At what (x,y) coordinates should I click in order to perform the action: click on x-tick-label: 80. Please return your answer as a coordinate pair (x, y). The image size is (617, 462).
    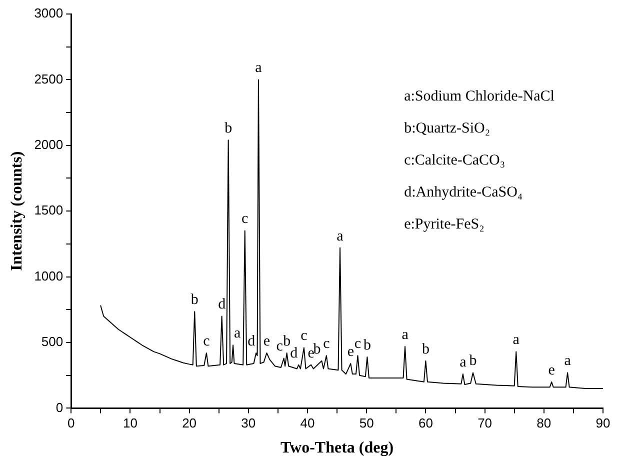
    Looking at the image, I should click on (544, 423).